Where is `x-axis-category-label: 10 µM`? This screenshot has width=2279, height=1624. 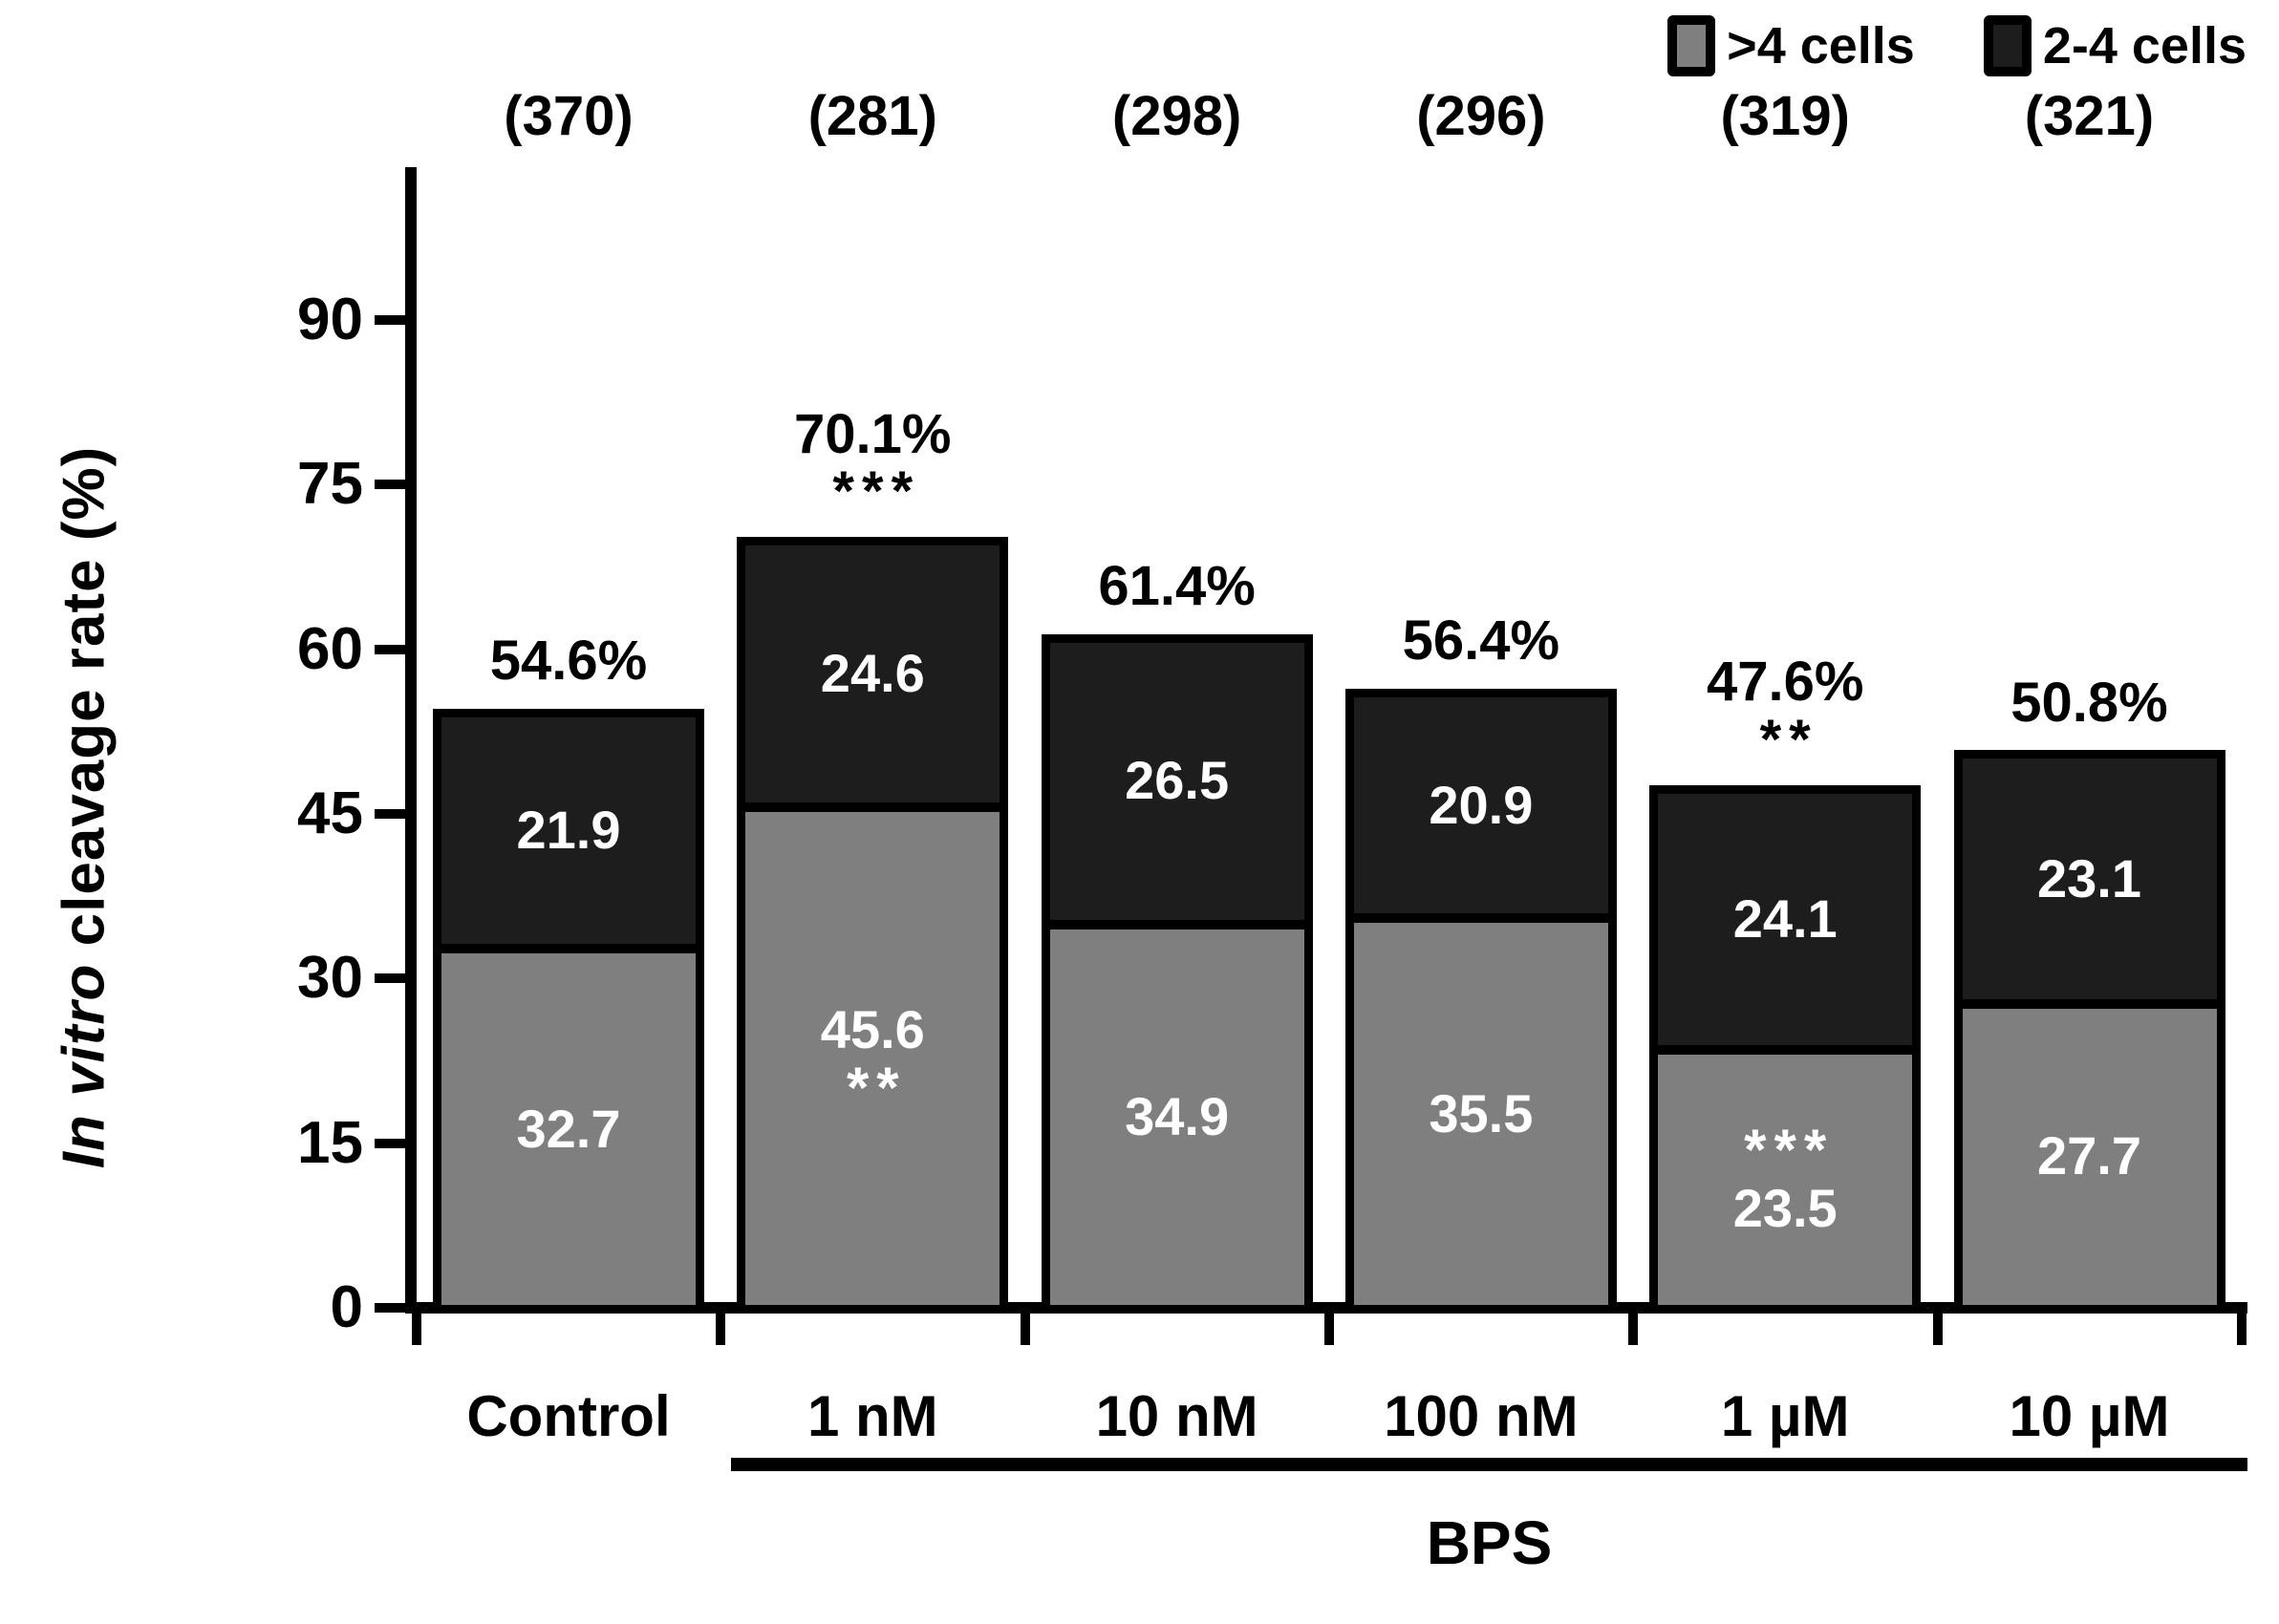
x-axis-category-label: 10 µM is located at coordinates (2089, 1416).